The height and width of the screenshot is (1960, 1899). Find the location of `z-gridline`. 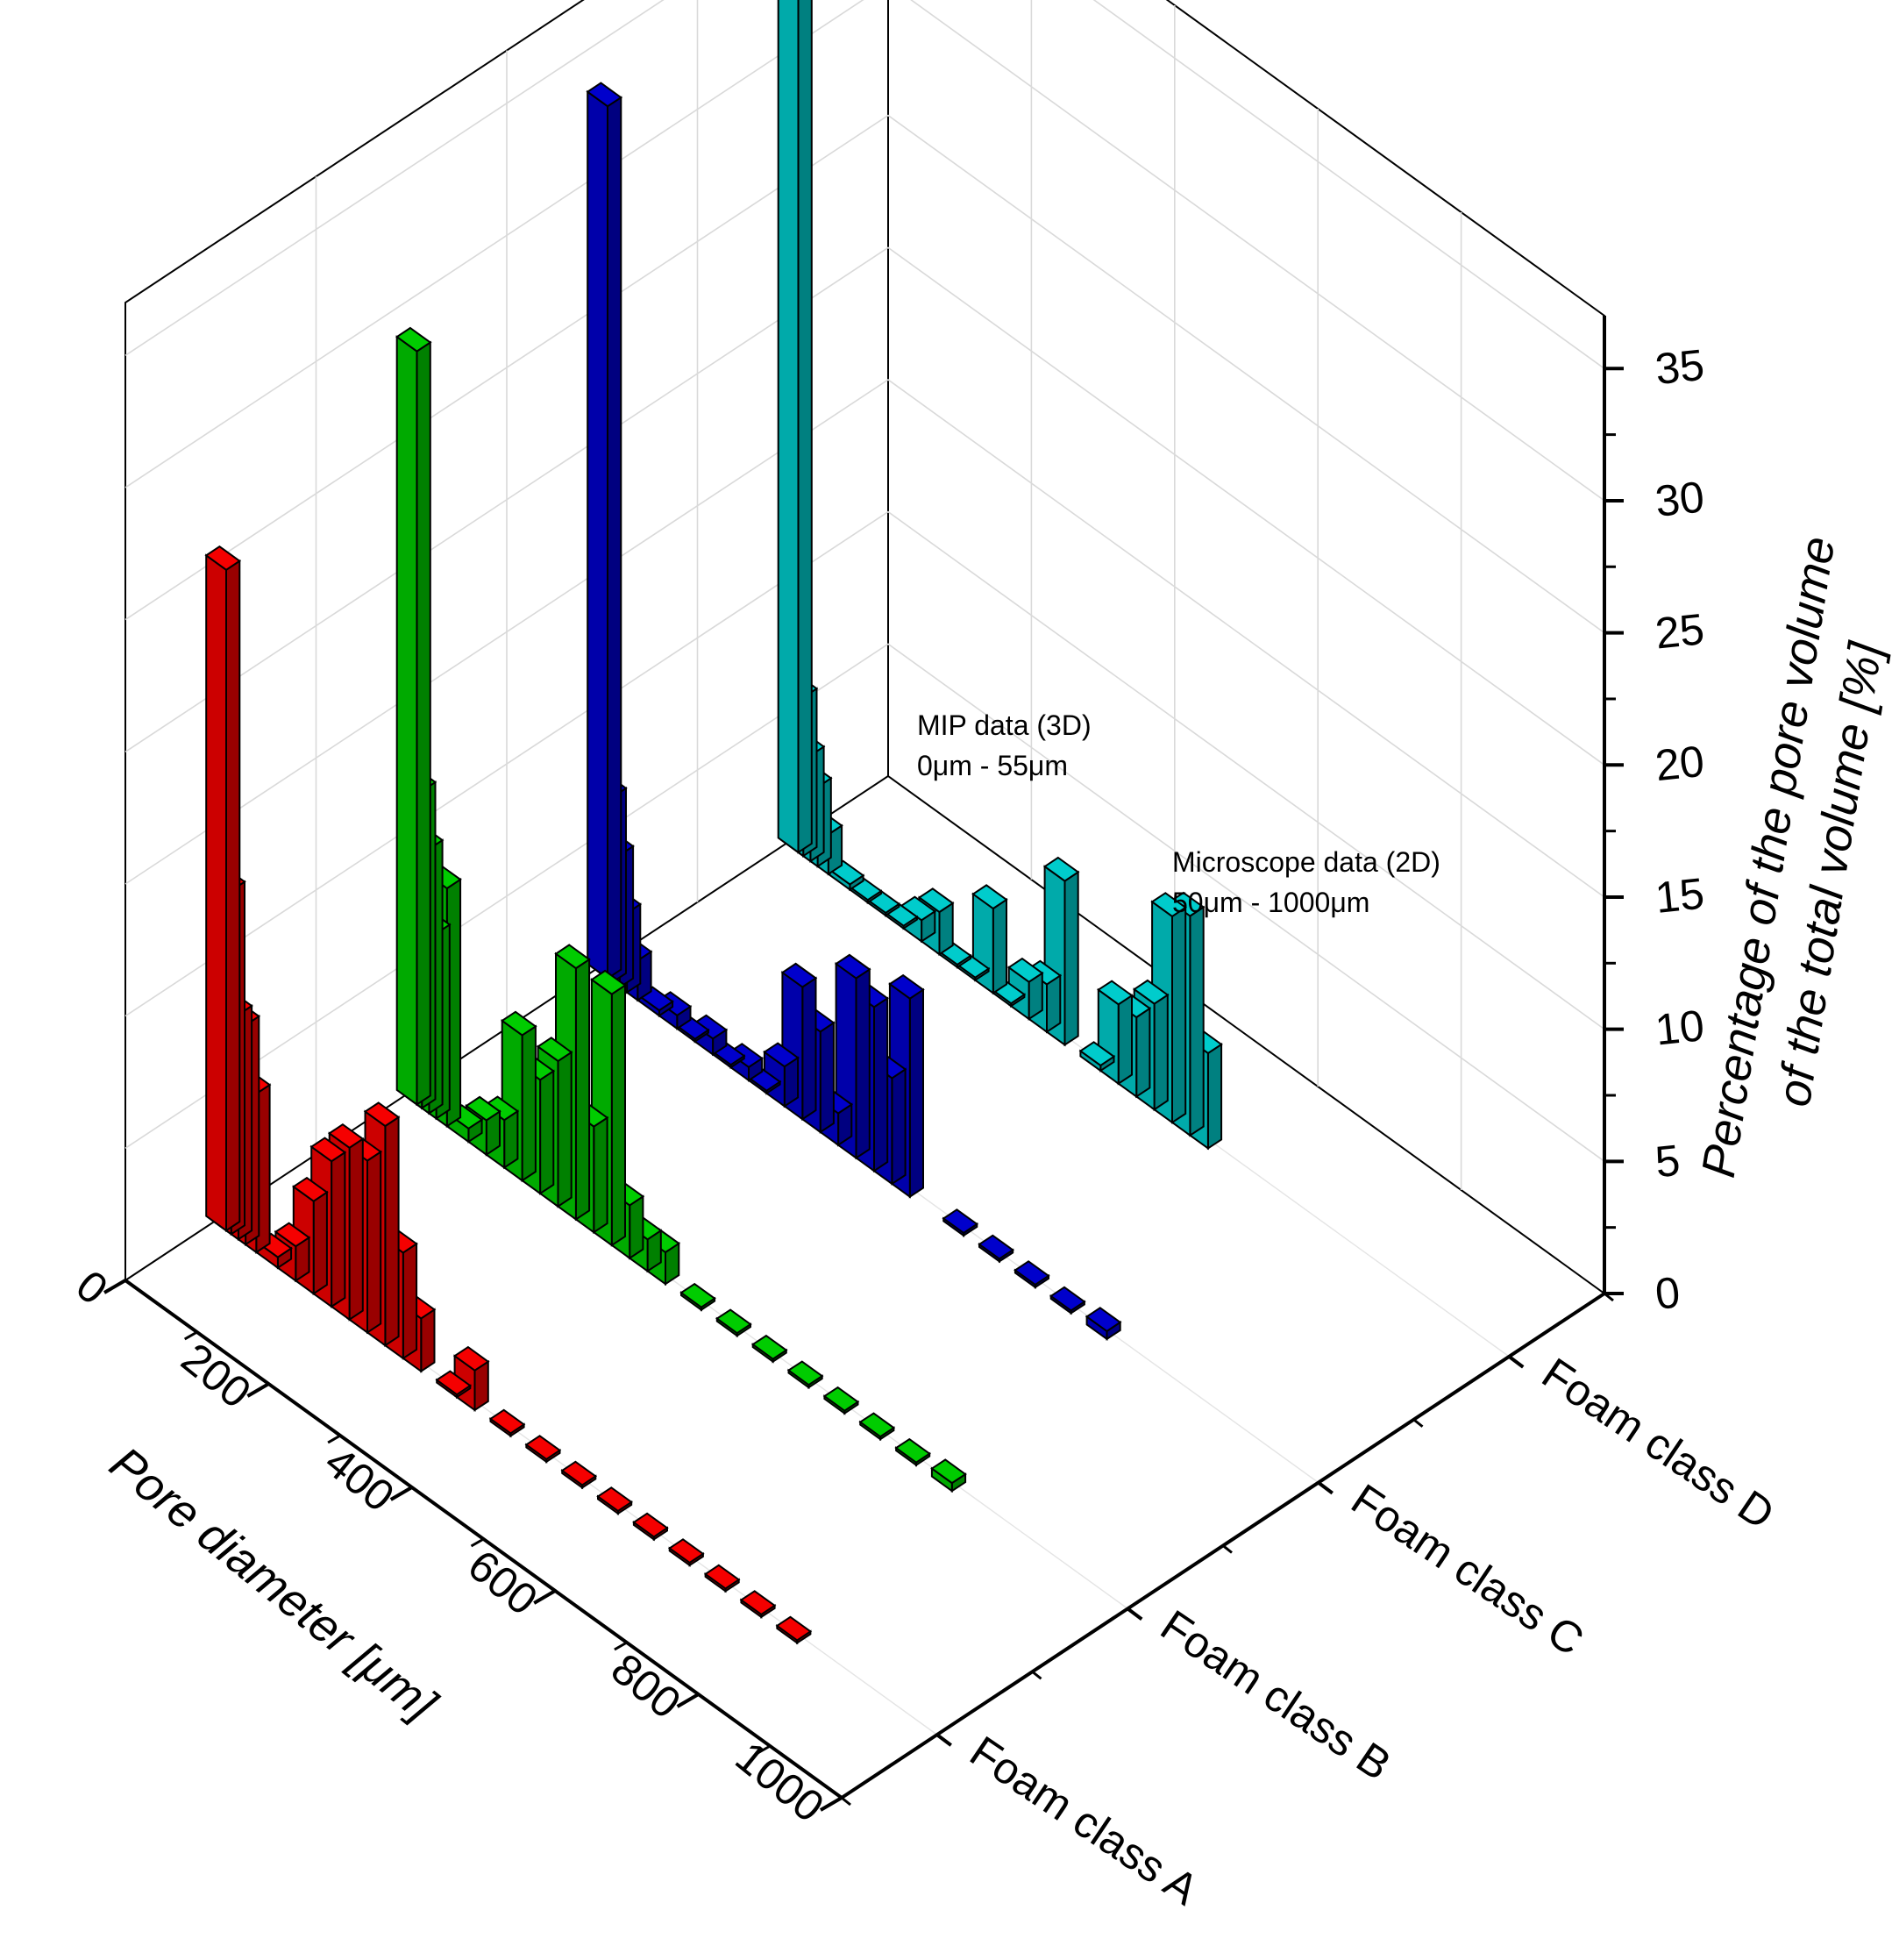

z-gridline is located at coordinates (864, 185).